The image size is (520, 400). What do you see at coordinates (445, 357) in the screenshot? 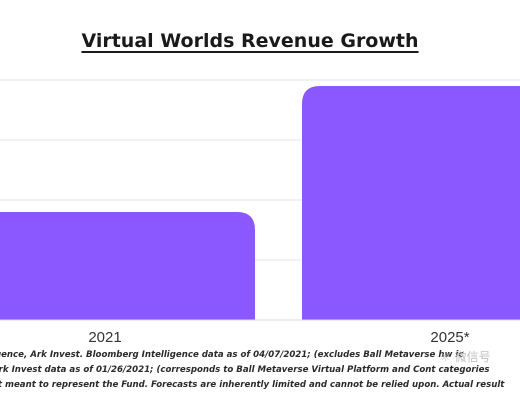
I see `wechat-icon: ☼` at bounding box center [445, 357].